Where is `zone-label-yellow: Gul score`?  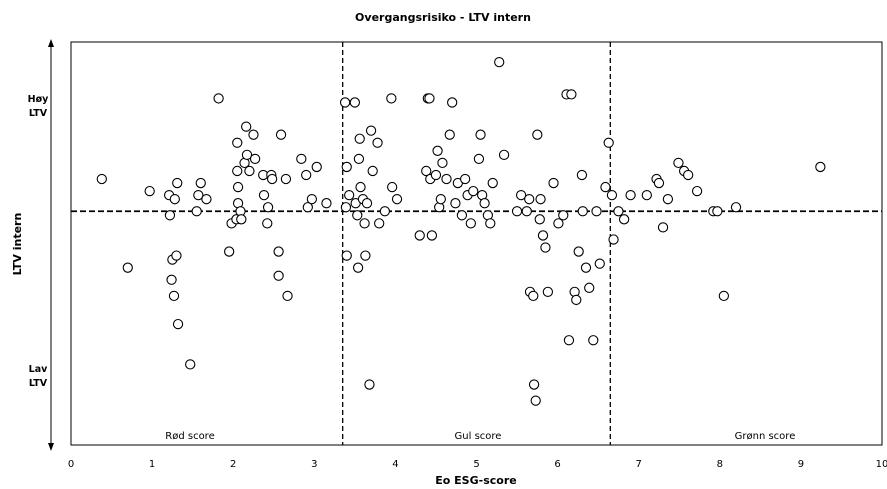
zone-label-yellow: Gul score is located at coordinates (478, 436).